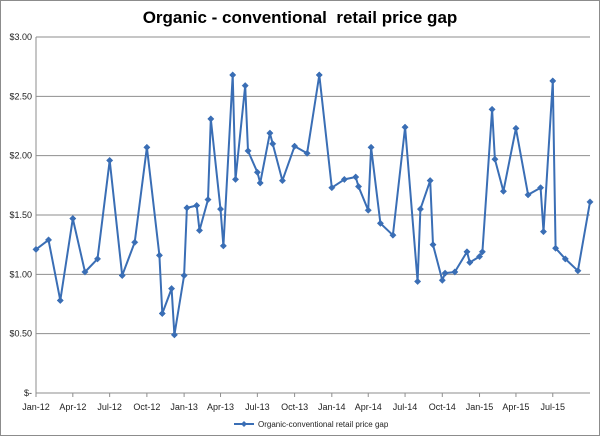  Describe the element at coordinates (184, 407) in the screenshot. I see `x-tick-label: Jan-13` at that location.